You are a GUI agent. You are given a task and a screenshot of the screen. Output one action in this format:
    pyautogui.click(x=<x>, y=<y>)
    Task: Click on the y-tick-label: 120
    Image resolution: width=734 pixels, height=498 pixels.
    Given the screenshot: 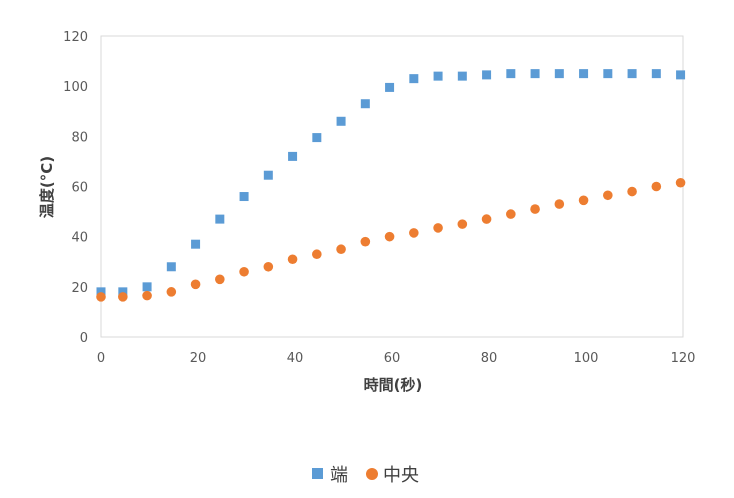 What is the action you would take?
    pyautogui.click(x=75, y=37)
    